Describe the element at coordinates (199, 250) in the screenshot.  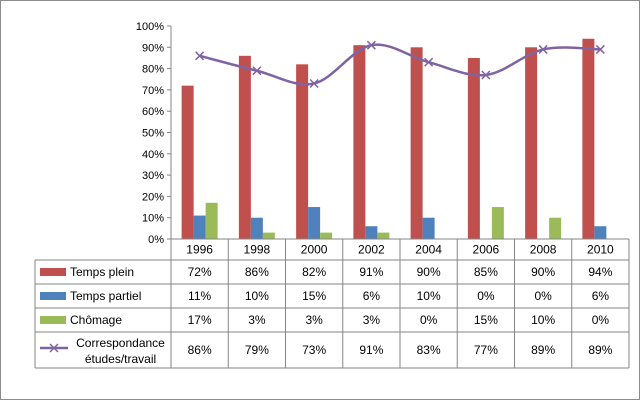
I see `category-label: 1996` at that location.